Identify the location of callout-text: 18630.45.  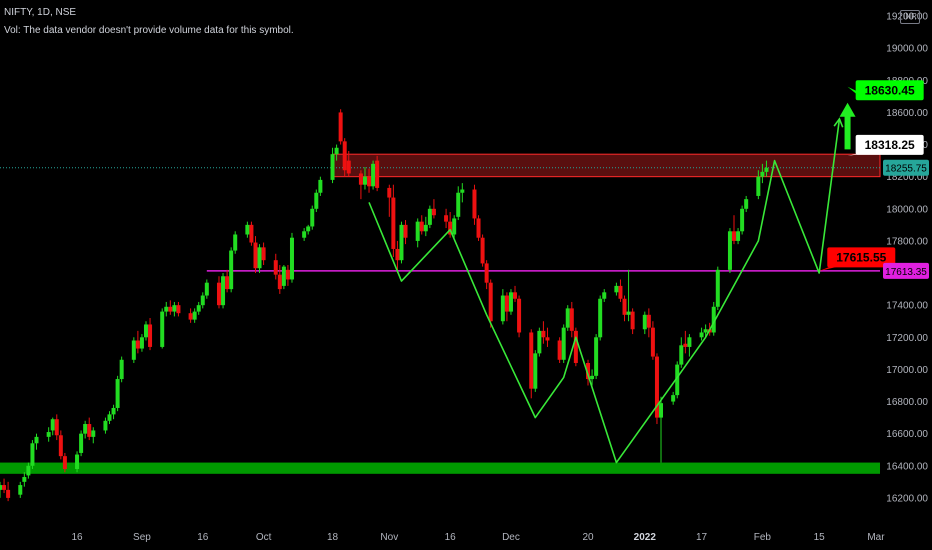
(890, 90).